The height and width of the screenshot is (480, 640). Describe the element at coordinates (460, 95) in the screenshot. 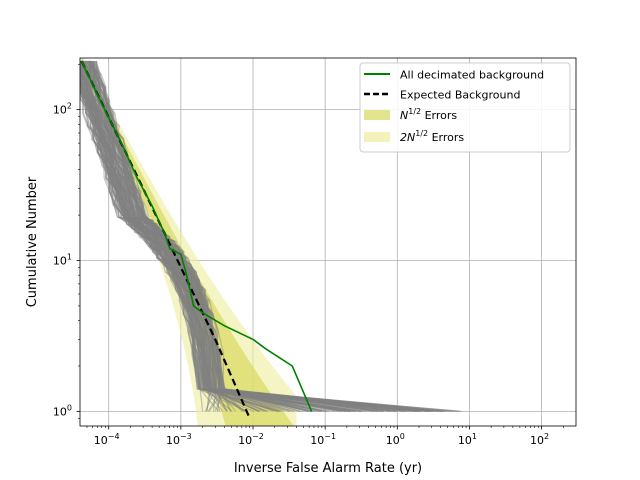

I see `legend-label-expected: Expected Background` at that location.